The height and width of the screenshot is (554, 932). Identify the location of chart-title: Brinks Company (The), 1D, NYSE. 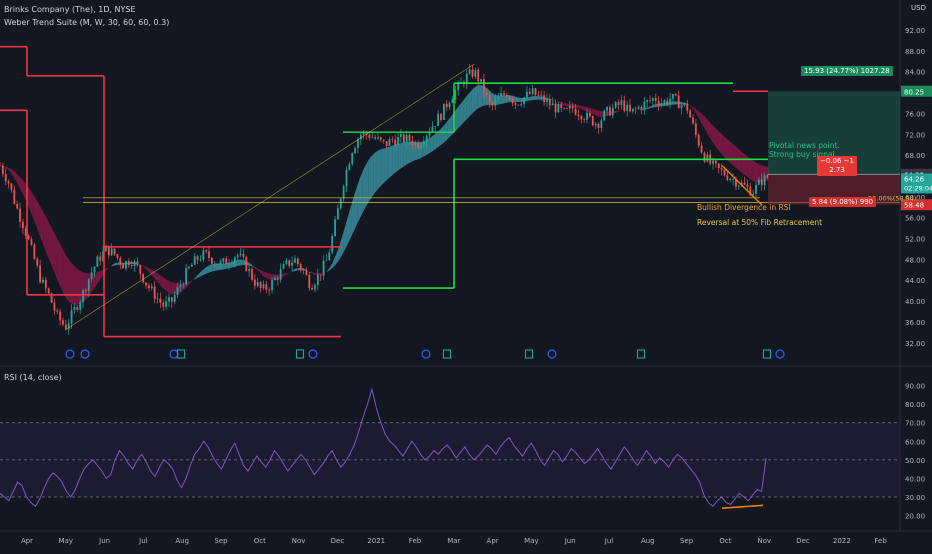
(70, 9).